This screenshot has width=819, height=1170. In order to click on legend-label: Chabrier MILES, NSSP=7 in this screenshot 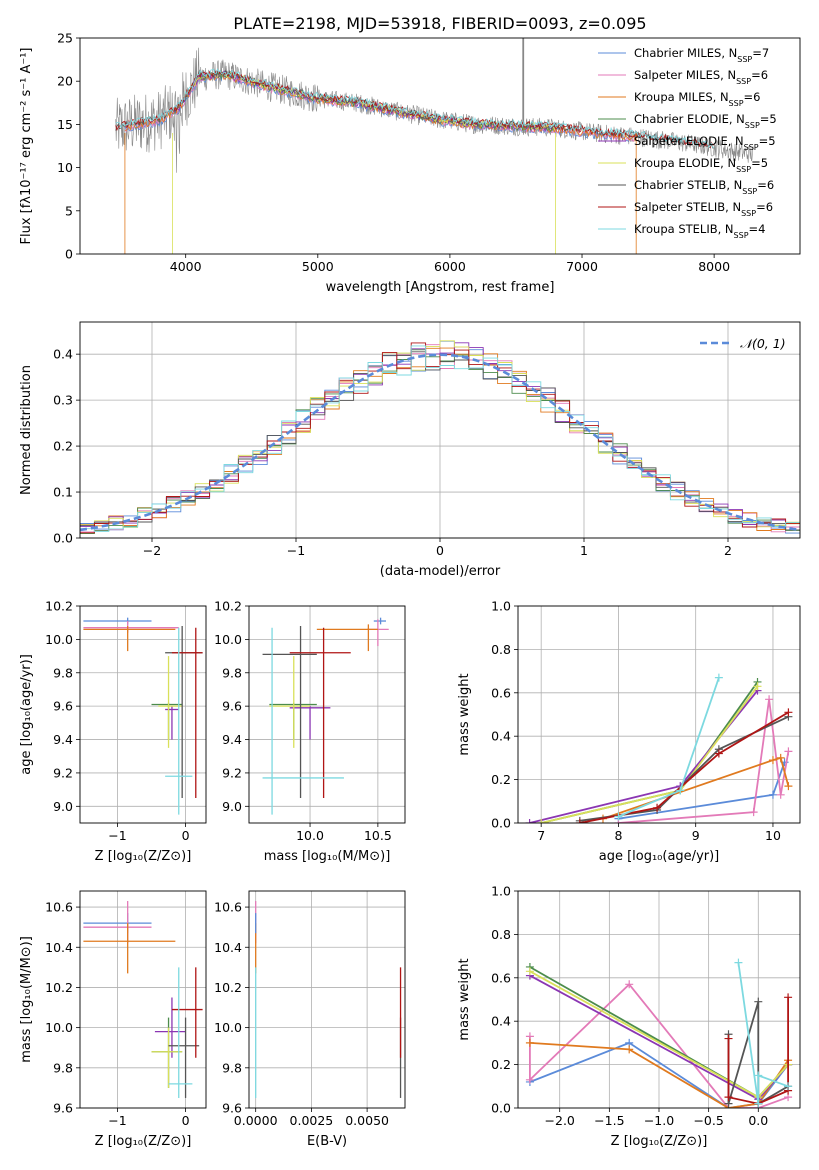, I will do `click(701, 55)`.